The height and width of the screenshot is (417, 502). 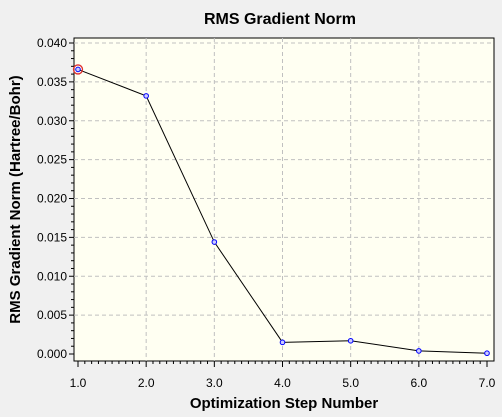 I want to click on x-tick-label: 3.0, so click(x=214, y=383).